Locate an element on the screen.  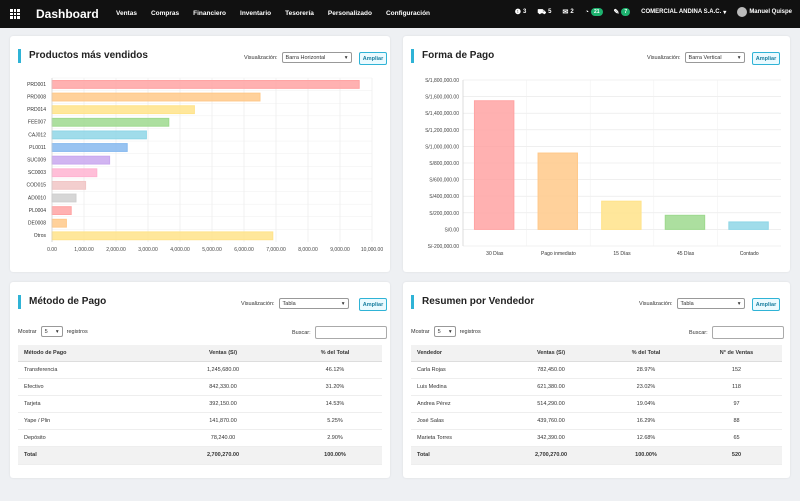
category-label: 45 Días is located at coordinates (686, 254).